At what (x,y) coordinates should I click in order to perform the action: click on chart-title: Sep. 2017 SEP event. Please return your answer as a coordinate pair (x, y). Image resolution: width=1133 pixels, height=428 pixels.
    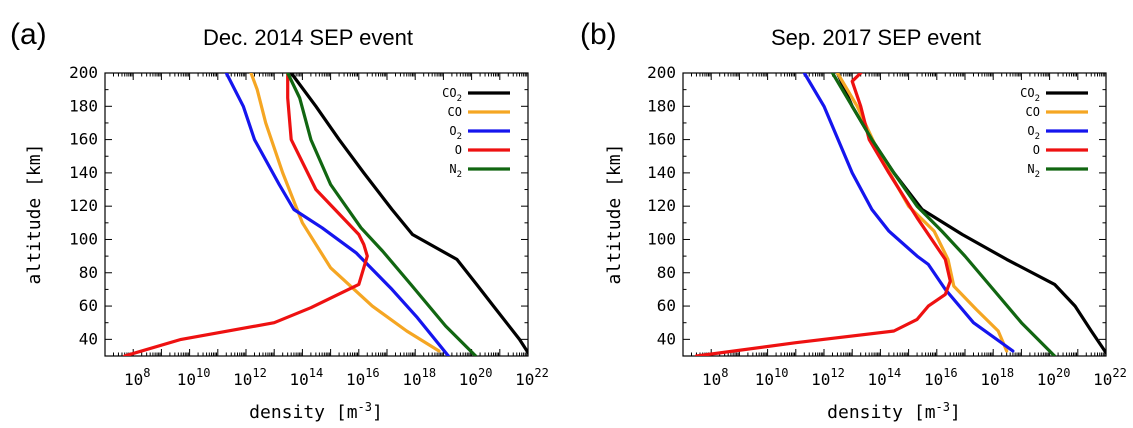
    Looking at the image, I should click on (876, 37).